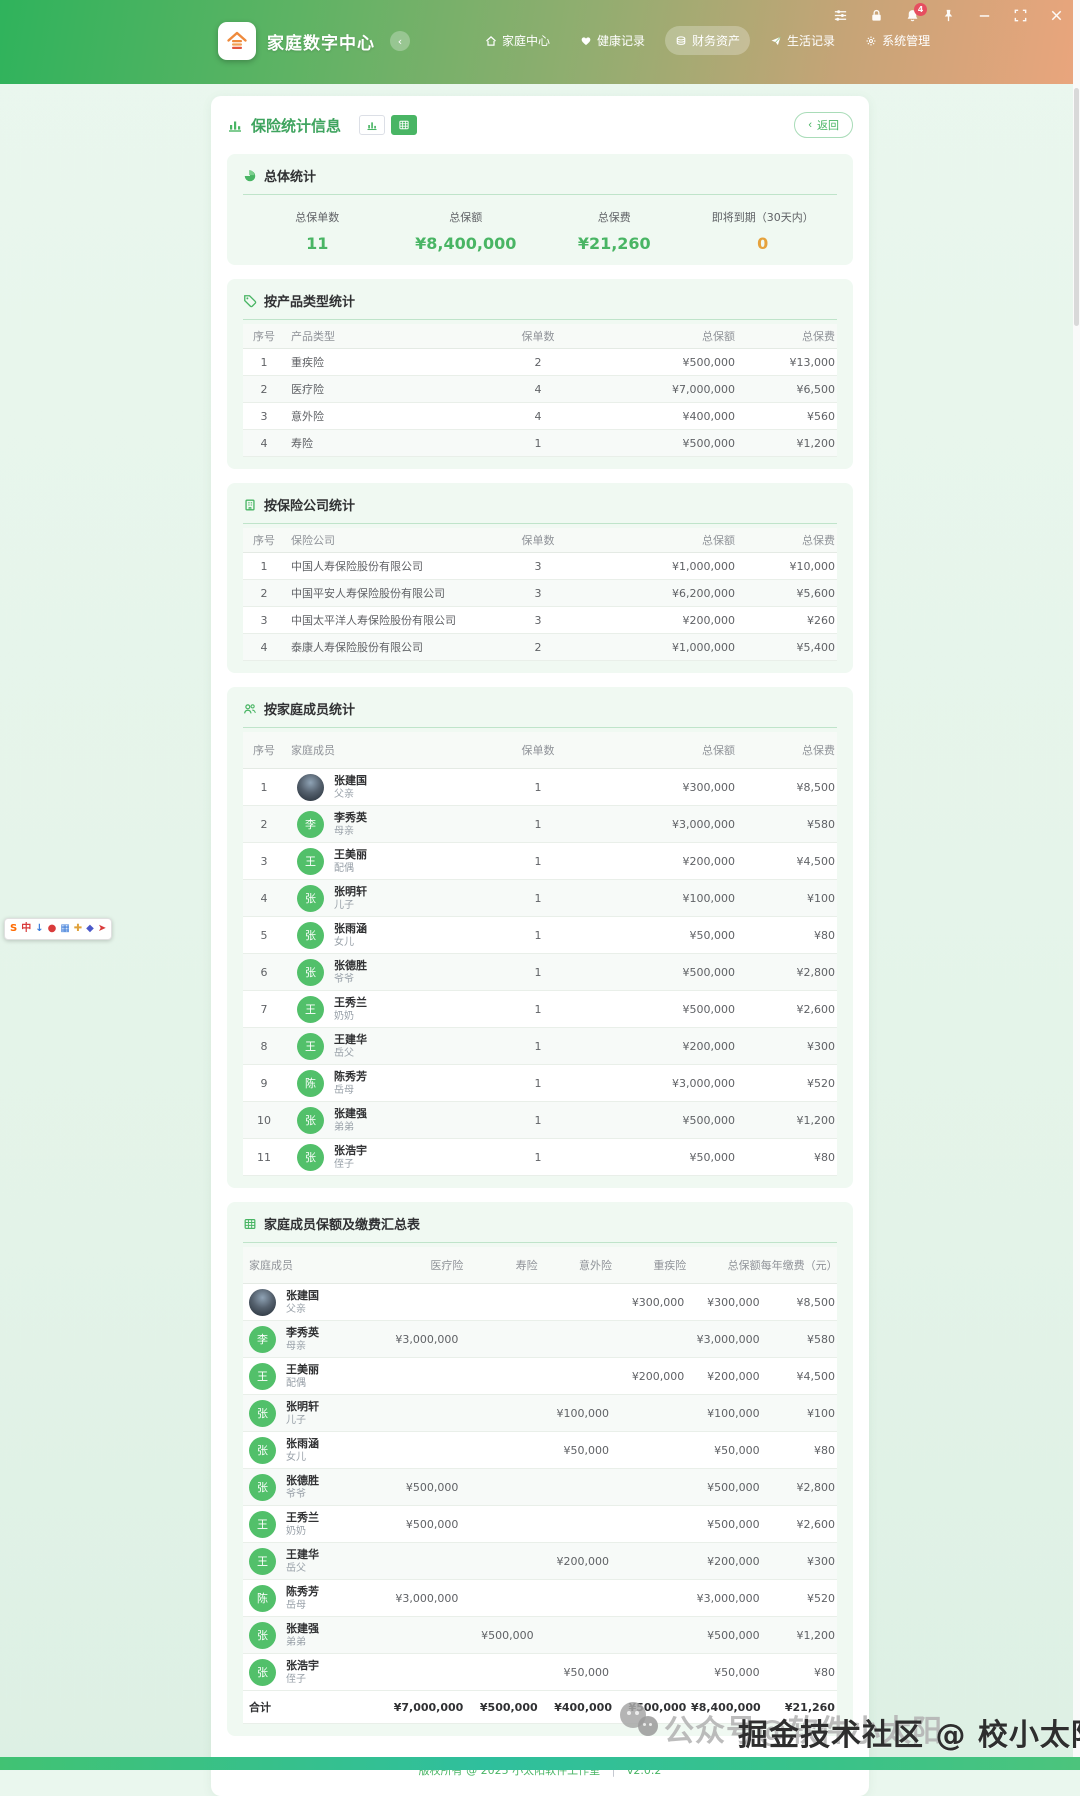 Image resolution: width=1080 pixels, height=1796 pixels. I want to click on nav-item-life: 生活记录, so click(802, 40).